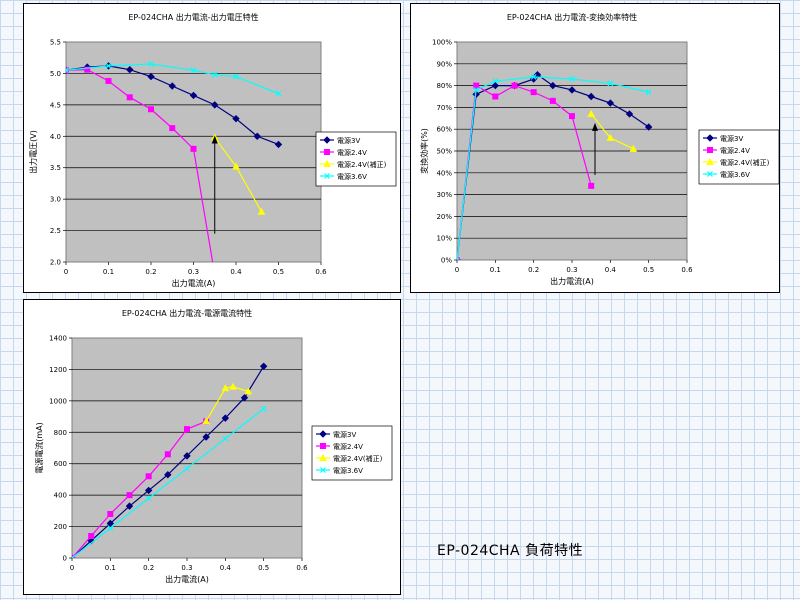  Describe the element at coordinates (58, 370) in the screenshot. I see `y-tick-label: 1200` at that location.